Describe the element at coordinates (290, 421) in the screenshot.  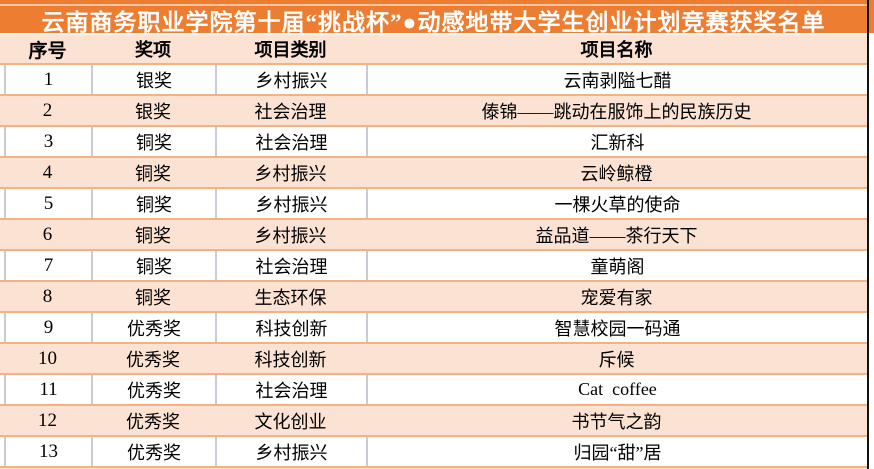
I see `cell-category: 文化创业` at that location.